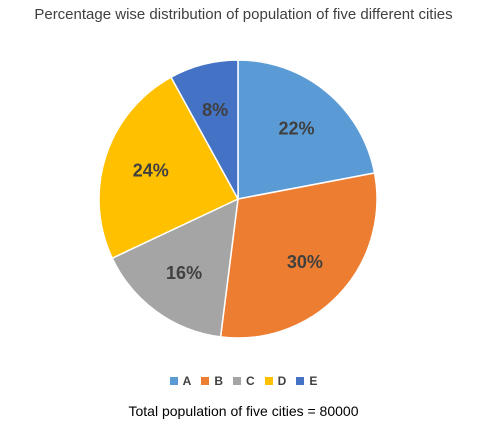 The height and width of the screenshot is (435, 487). Describe the element at coordinates (151, 171) in the screenshot. I see `data-label-d: 24%` at that location.